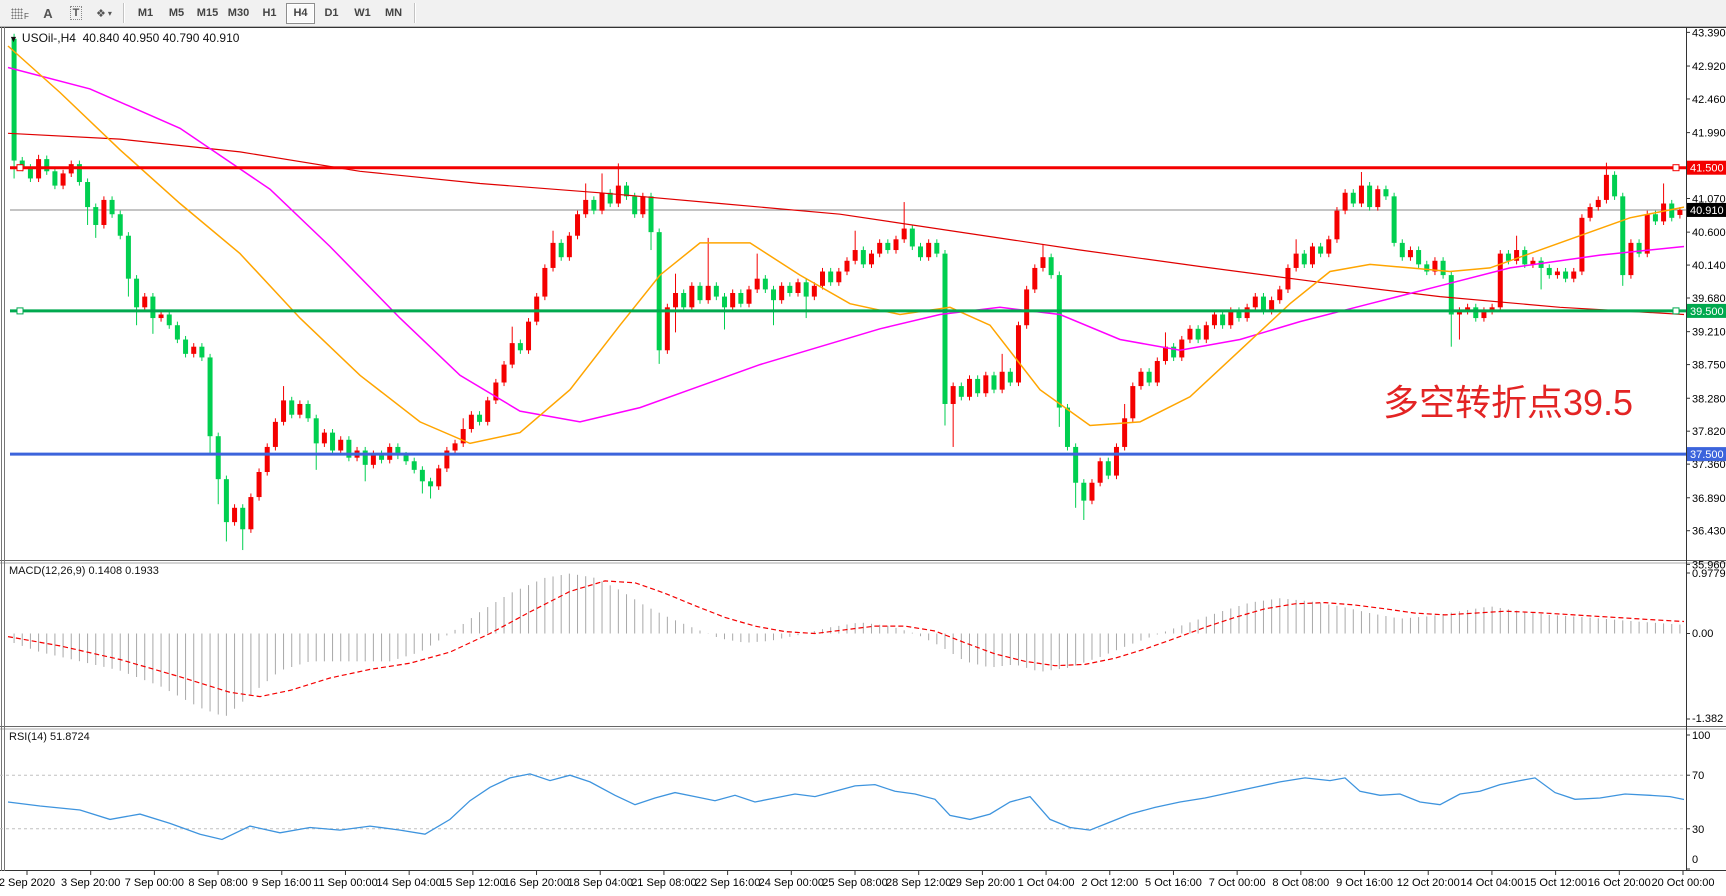 The height and width of the screenshot is (896, 1726). What do you see at coordinates (848, 311) in the screenshot?
I see `hline-39.5` at bounding box center [848, 311].